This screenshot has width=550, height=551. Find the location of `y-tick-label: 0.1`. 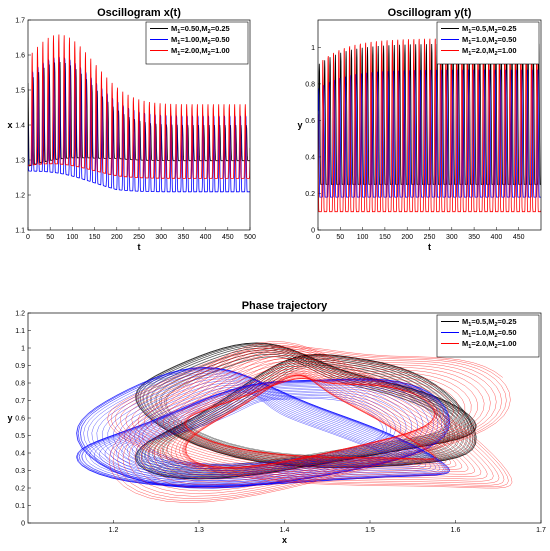

y-tick-label: 0.1 is located at coordinates (20, 506).